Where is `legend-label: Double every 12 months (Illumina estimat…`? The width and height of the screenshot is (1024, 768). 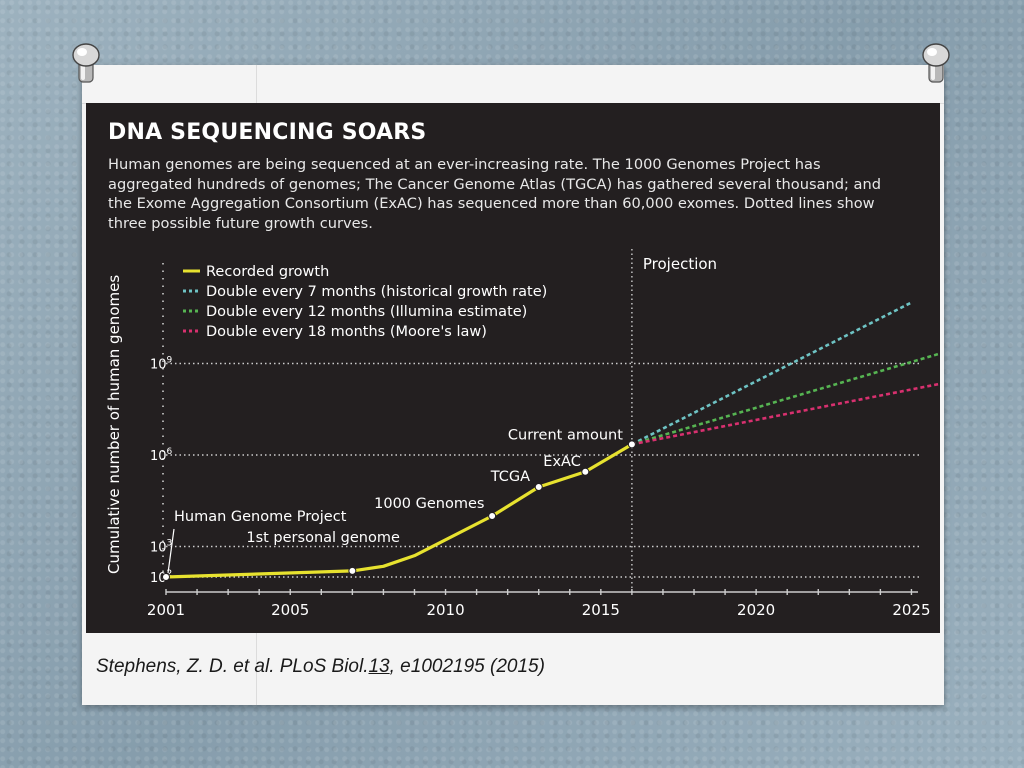 legend-label: Double every 12 months (Illumina estimat… is located at coordinates (366, 312).